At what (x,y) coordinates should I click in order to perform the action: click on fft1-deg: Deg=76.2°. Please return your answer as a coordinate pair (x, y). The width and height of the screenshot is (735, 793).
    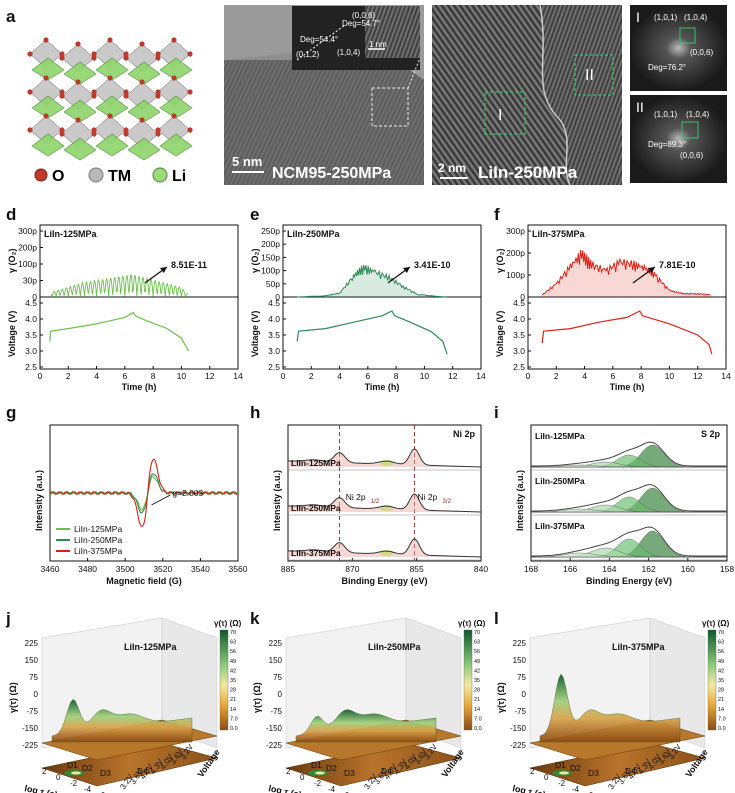
    Looking at the image, I should click on (667, 67).